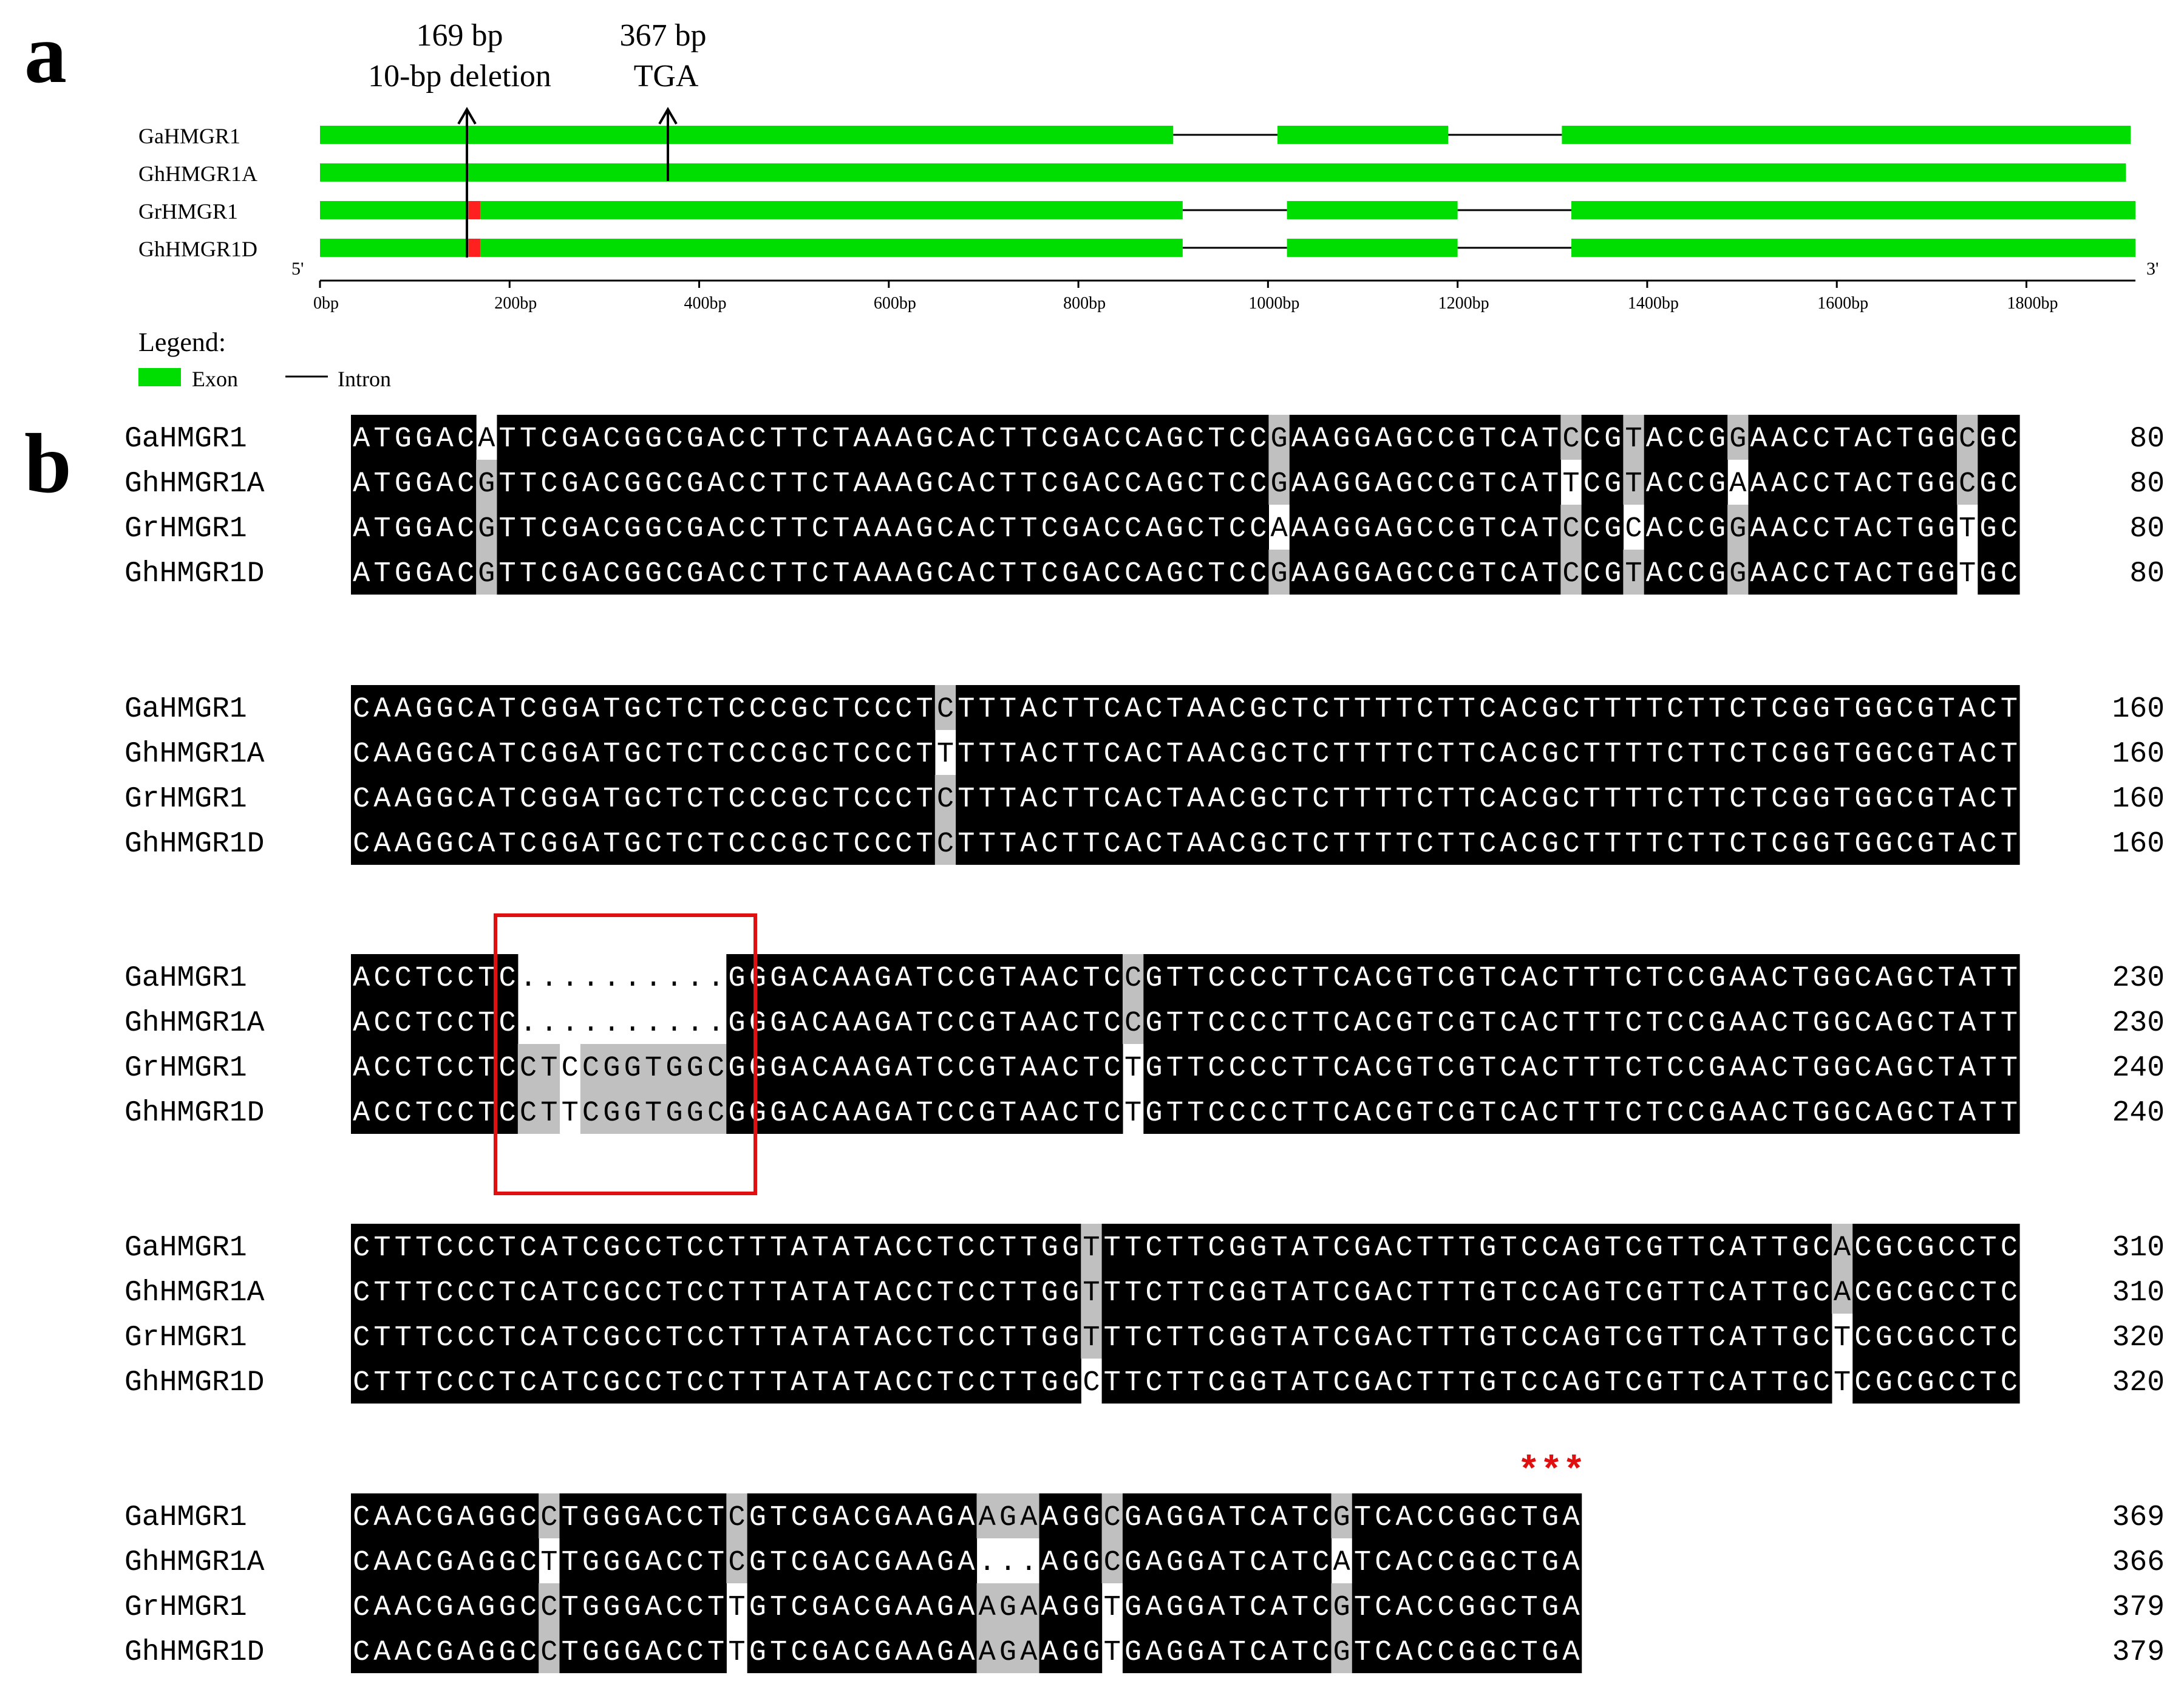  Describe the element at coordinates (1846, 135) in the screenshot. I see `exon-bar` at that location.